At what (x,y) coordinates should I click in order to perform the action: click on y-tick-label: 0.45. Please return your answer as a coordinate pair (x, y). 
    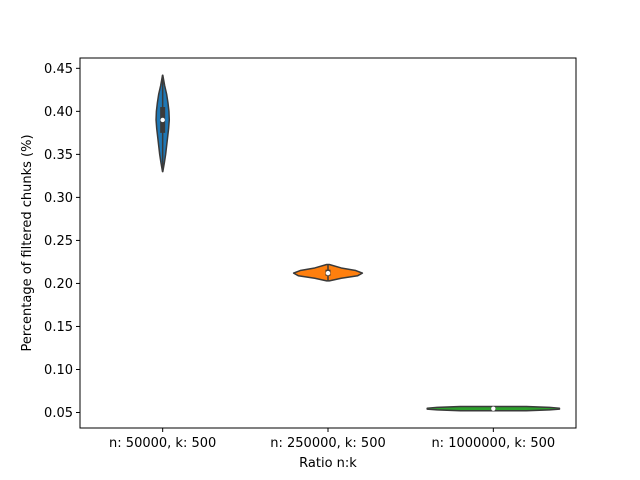
    Looking at the image, I should click on (58, 69).